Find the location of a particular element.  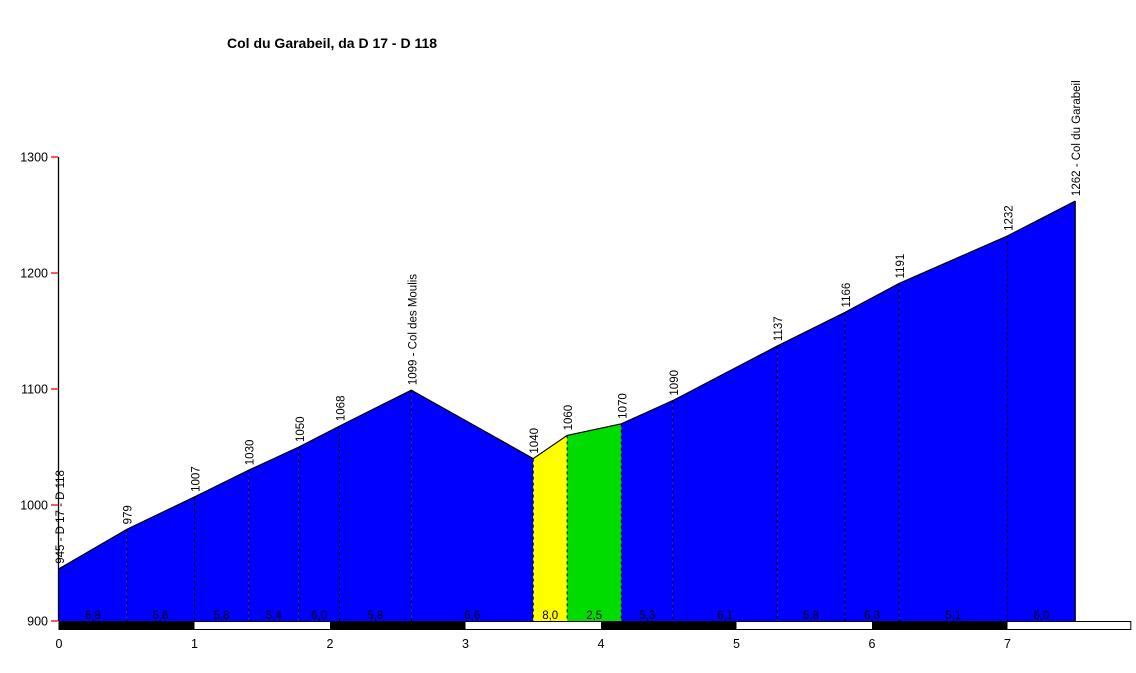

gradient-label: 6,8 is located at coordinates (93, 616).